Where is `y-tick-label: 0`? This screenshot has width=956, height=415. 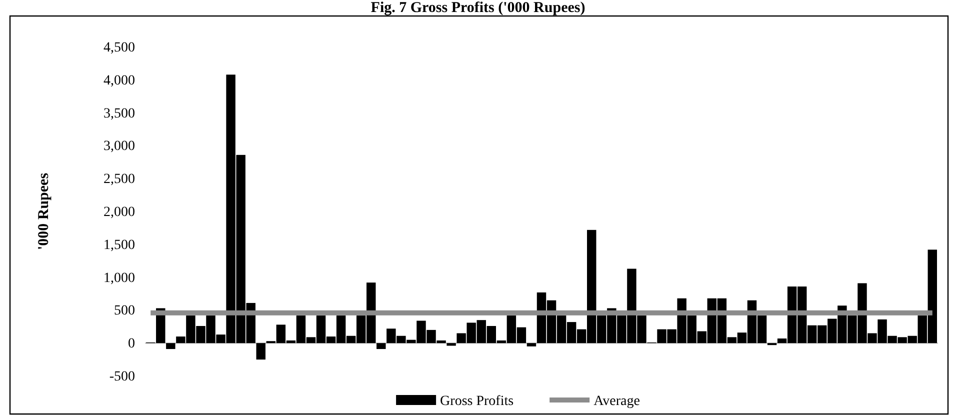 y-tick-label: 0 is located at coordinates (131, 344).